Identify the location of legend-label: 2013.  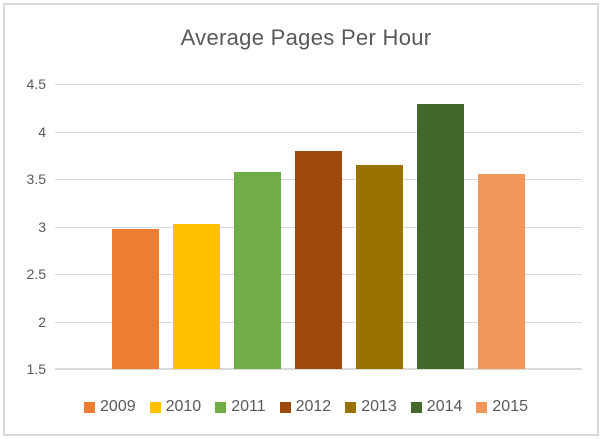
(379, 406).